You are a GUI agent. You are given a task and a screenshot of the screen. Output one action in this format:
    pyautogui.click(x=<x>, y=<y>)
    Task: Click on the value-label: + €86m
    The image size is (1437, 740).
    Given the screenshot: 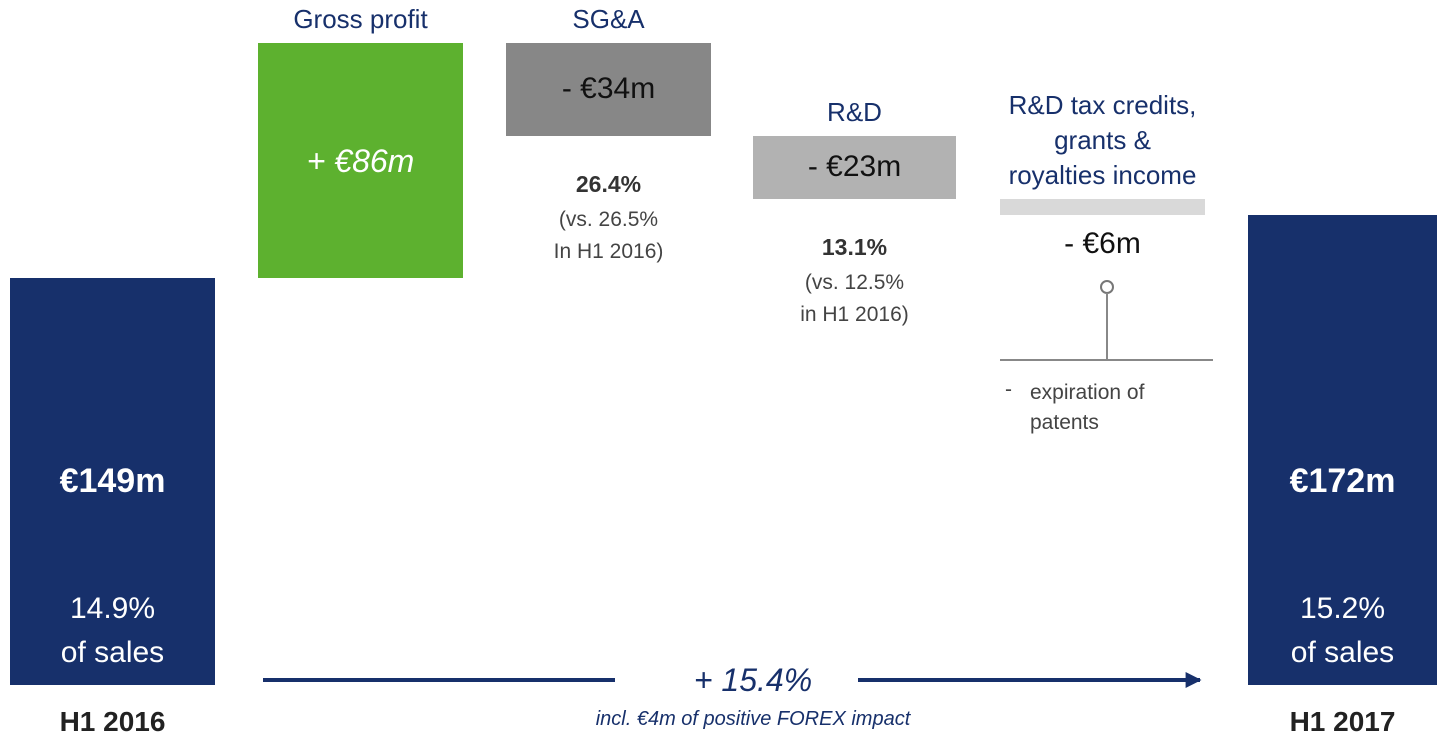 What is the action you would take?
    pyautogui.click(x=360, y=160)
    